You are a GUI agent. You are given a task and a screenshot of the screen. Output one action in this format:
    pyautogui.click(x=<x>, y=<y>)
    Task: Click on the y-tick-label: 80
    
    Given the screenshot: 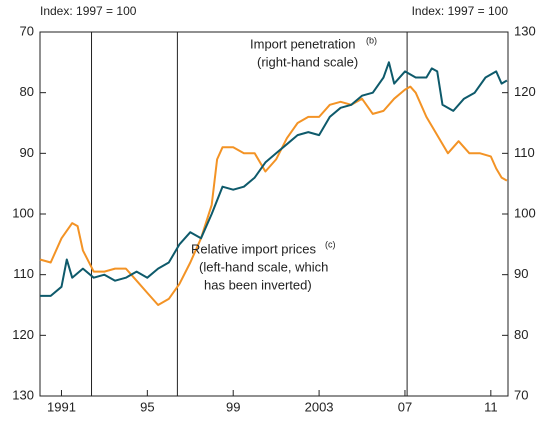 What is the action you would take?
    pyautogui.click(x=27, y=91)
    